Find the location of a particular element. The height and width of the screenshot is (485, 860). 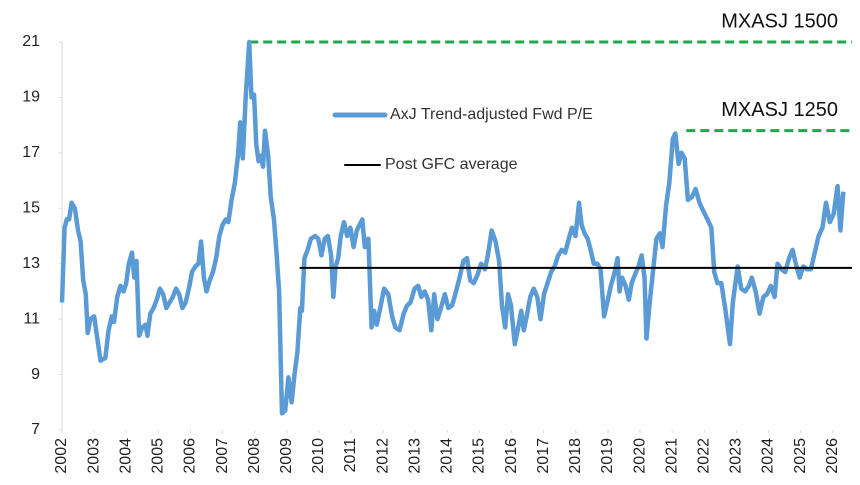

x-tick-label: 2009 is located at coordinates (286, 456).